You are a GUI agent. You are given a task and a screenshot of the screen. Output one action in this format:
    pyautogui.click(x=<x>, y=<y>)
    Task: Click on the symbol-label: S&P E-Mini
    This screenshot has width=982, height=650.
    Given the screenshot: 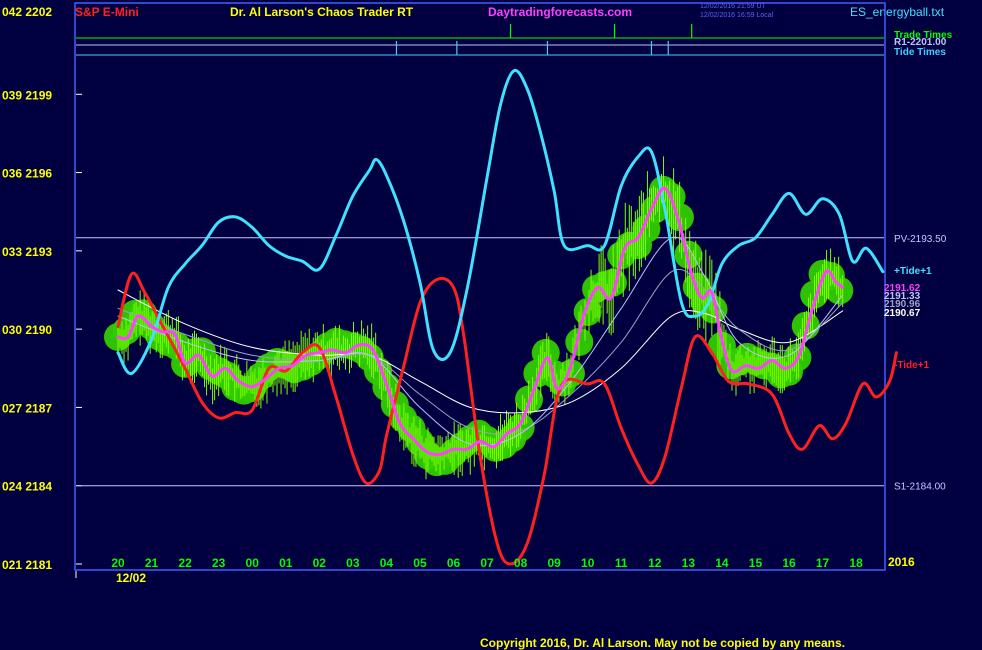 What is the action you would take?
    pyautogui.click(x=107, y=12)
    